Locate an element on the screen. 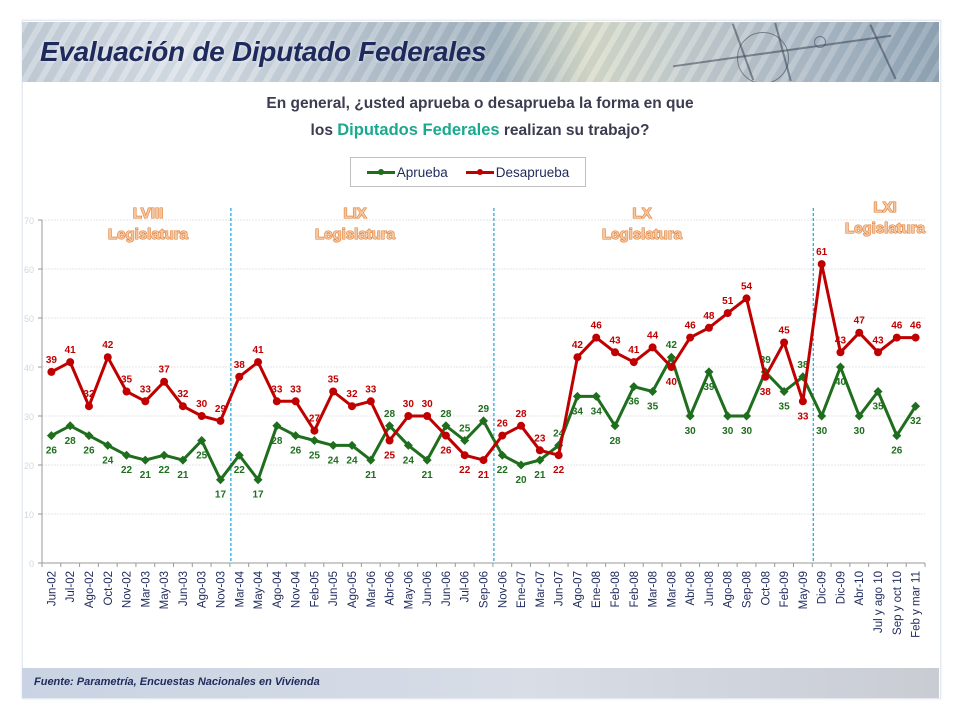  x-tick-label: Sep y oct 10 is located at coordinates (898, 603).